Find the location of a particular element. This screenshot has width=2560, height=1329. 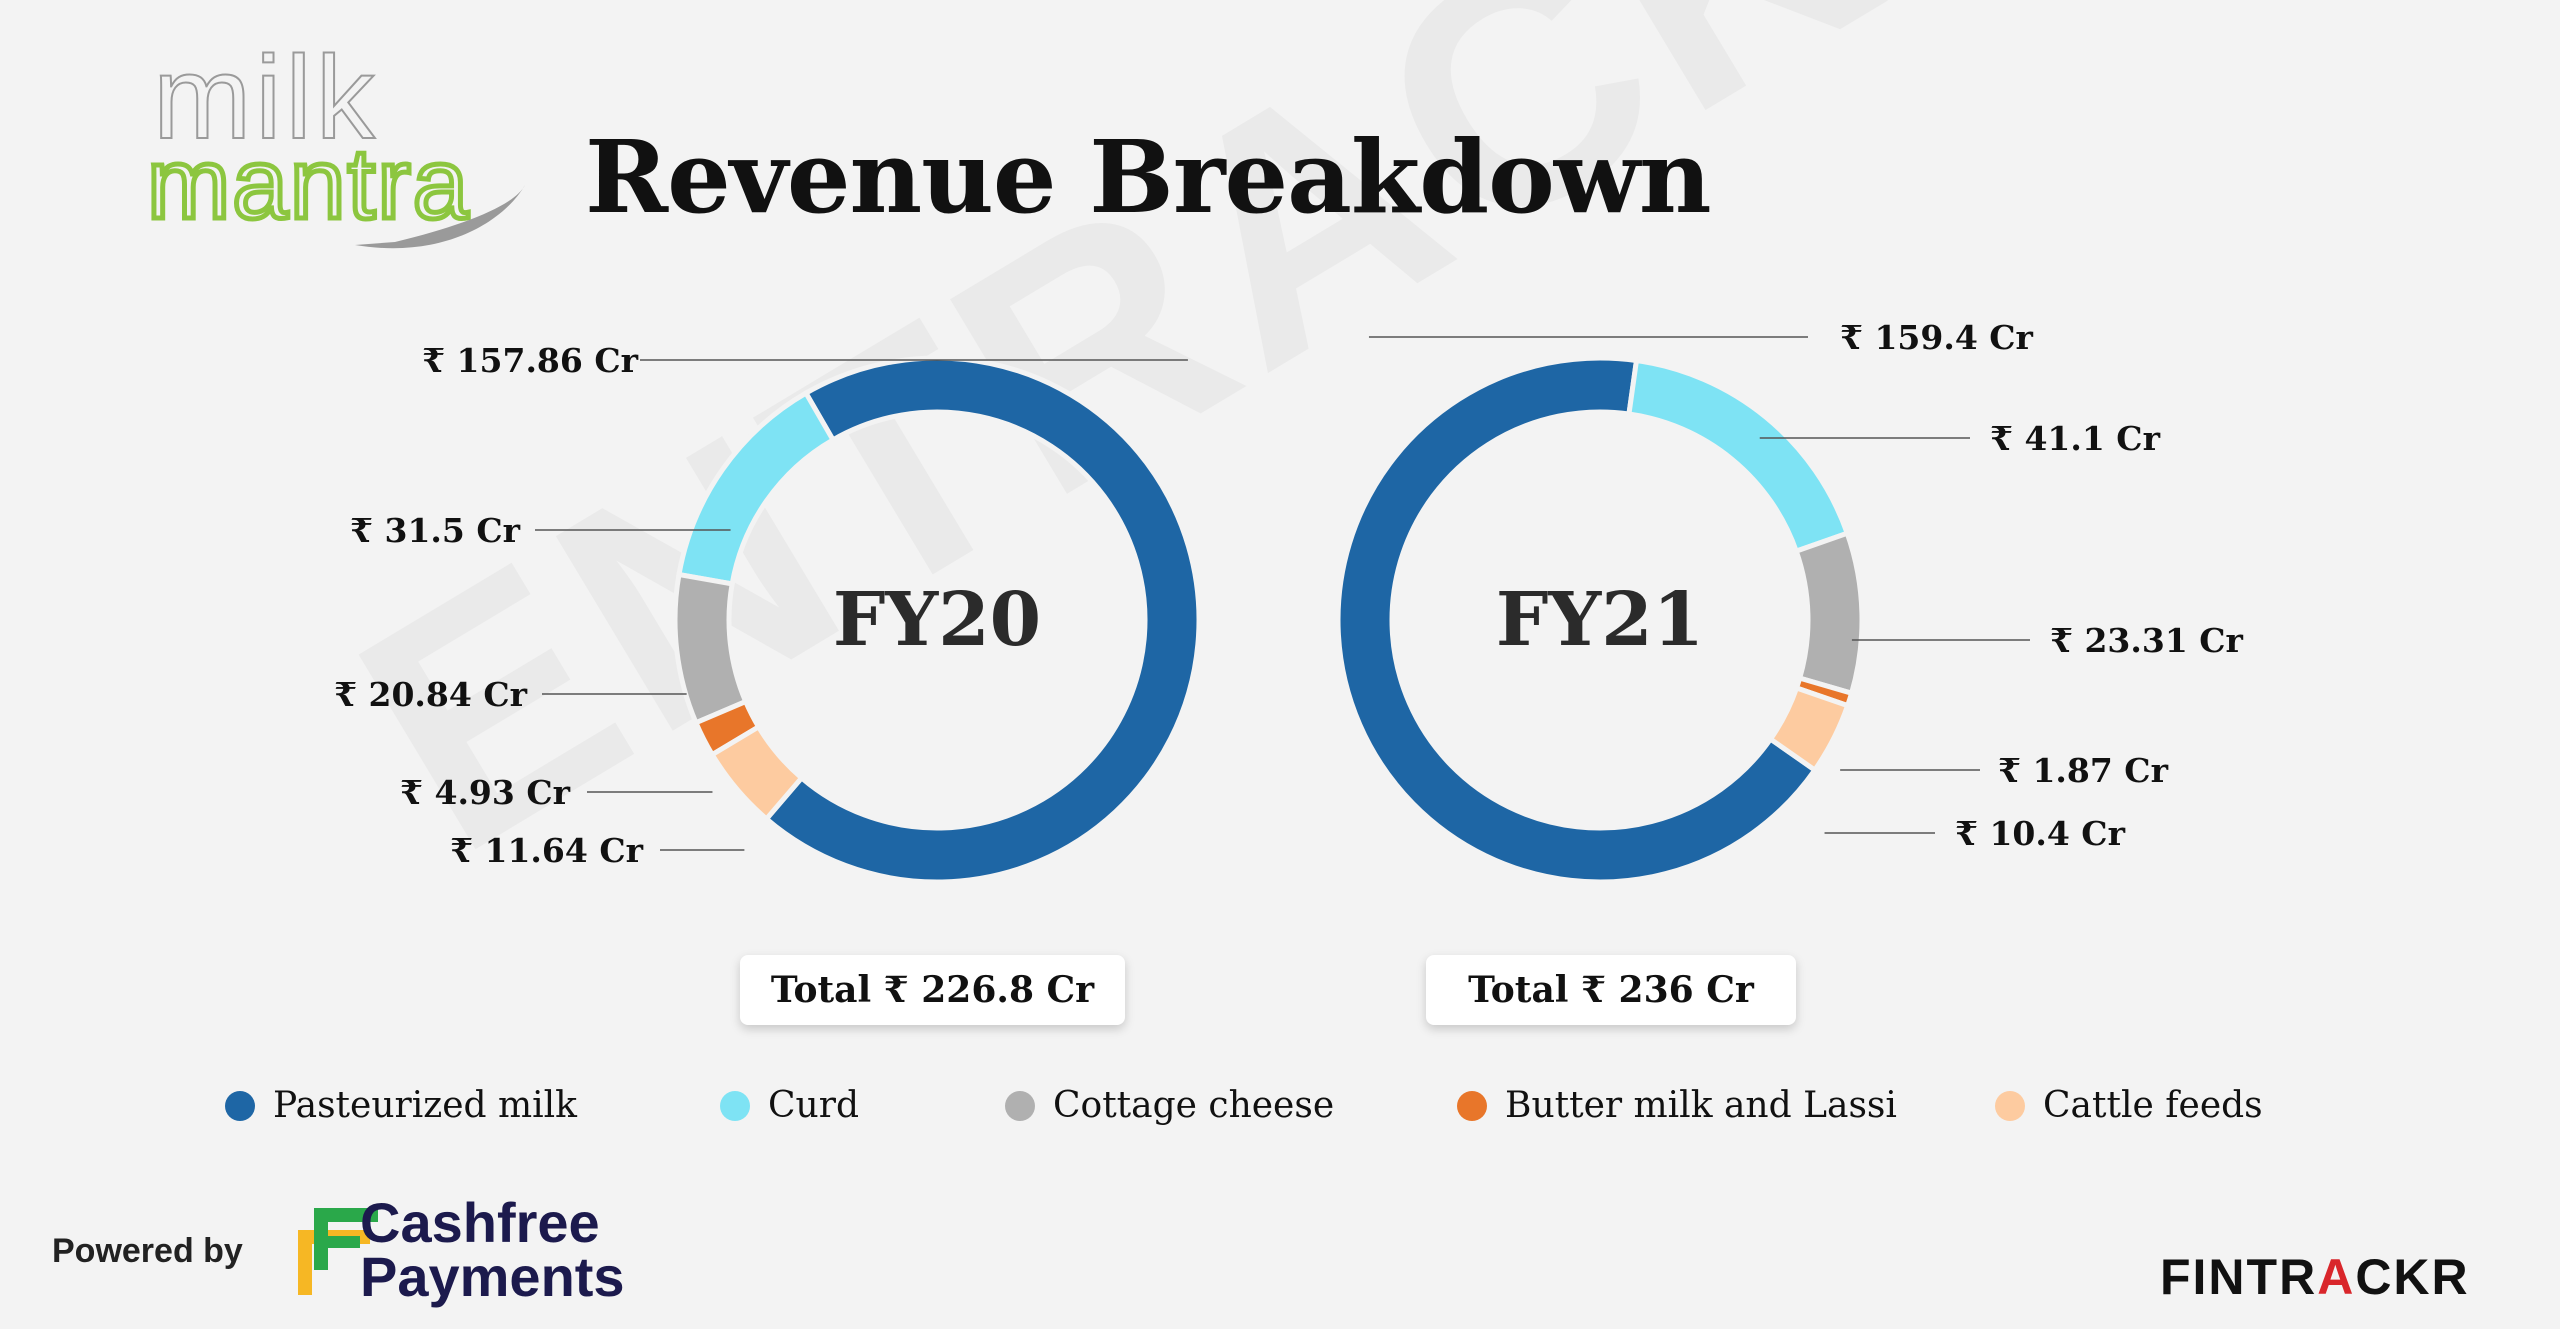

legend-label: Butter milk and Lassi is located at coordinates (1701, 1105).